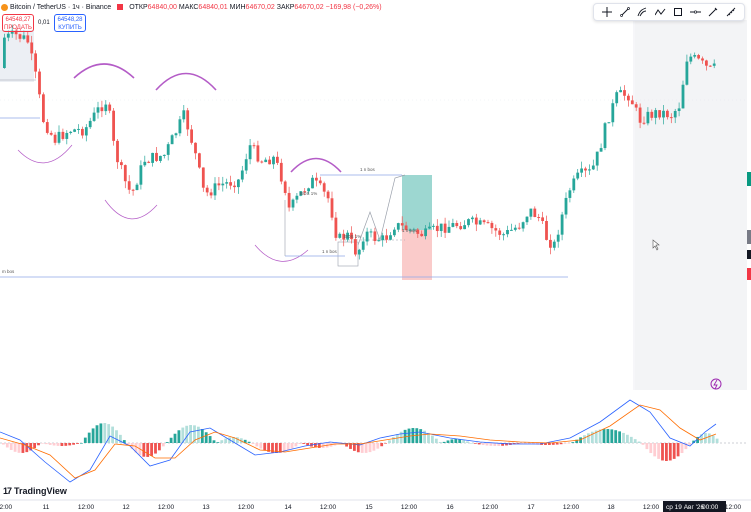  Describe the element at coordinates (642, 12) in the screenshot. I see `pitchfork-icon` at that location.